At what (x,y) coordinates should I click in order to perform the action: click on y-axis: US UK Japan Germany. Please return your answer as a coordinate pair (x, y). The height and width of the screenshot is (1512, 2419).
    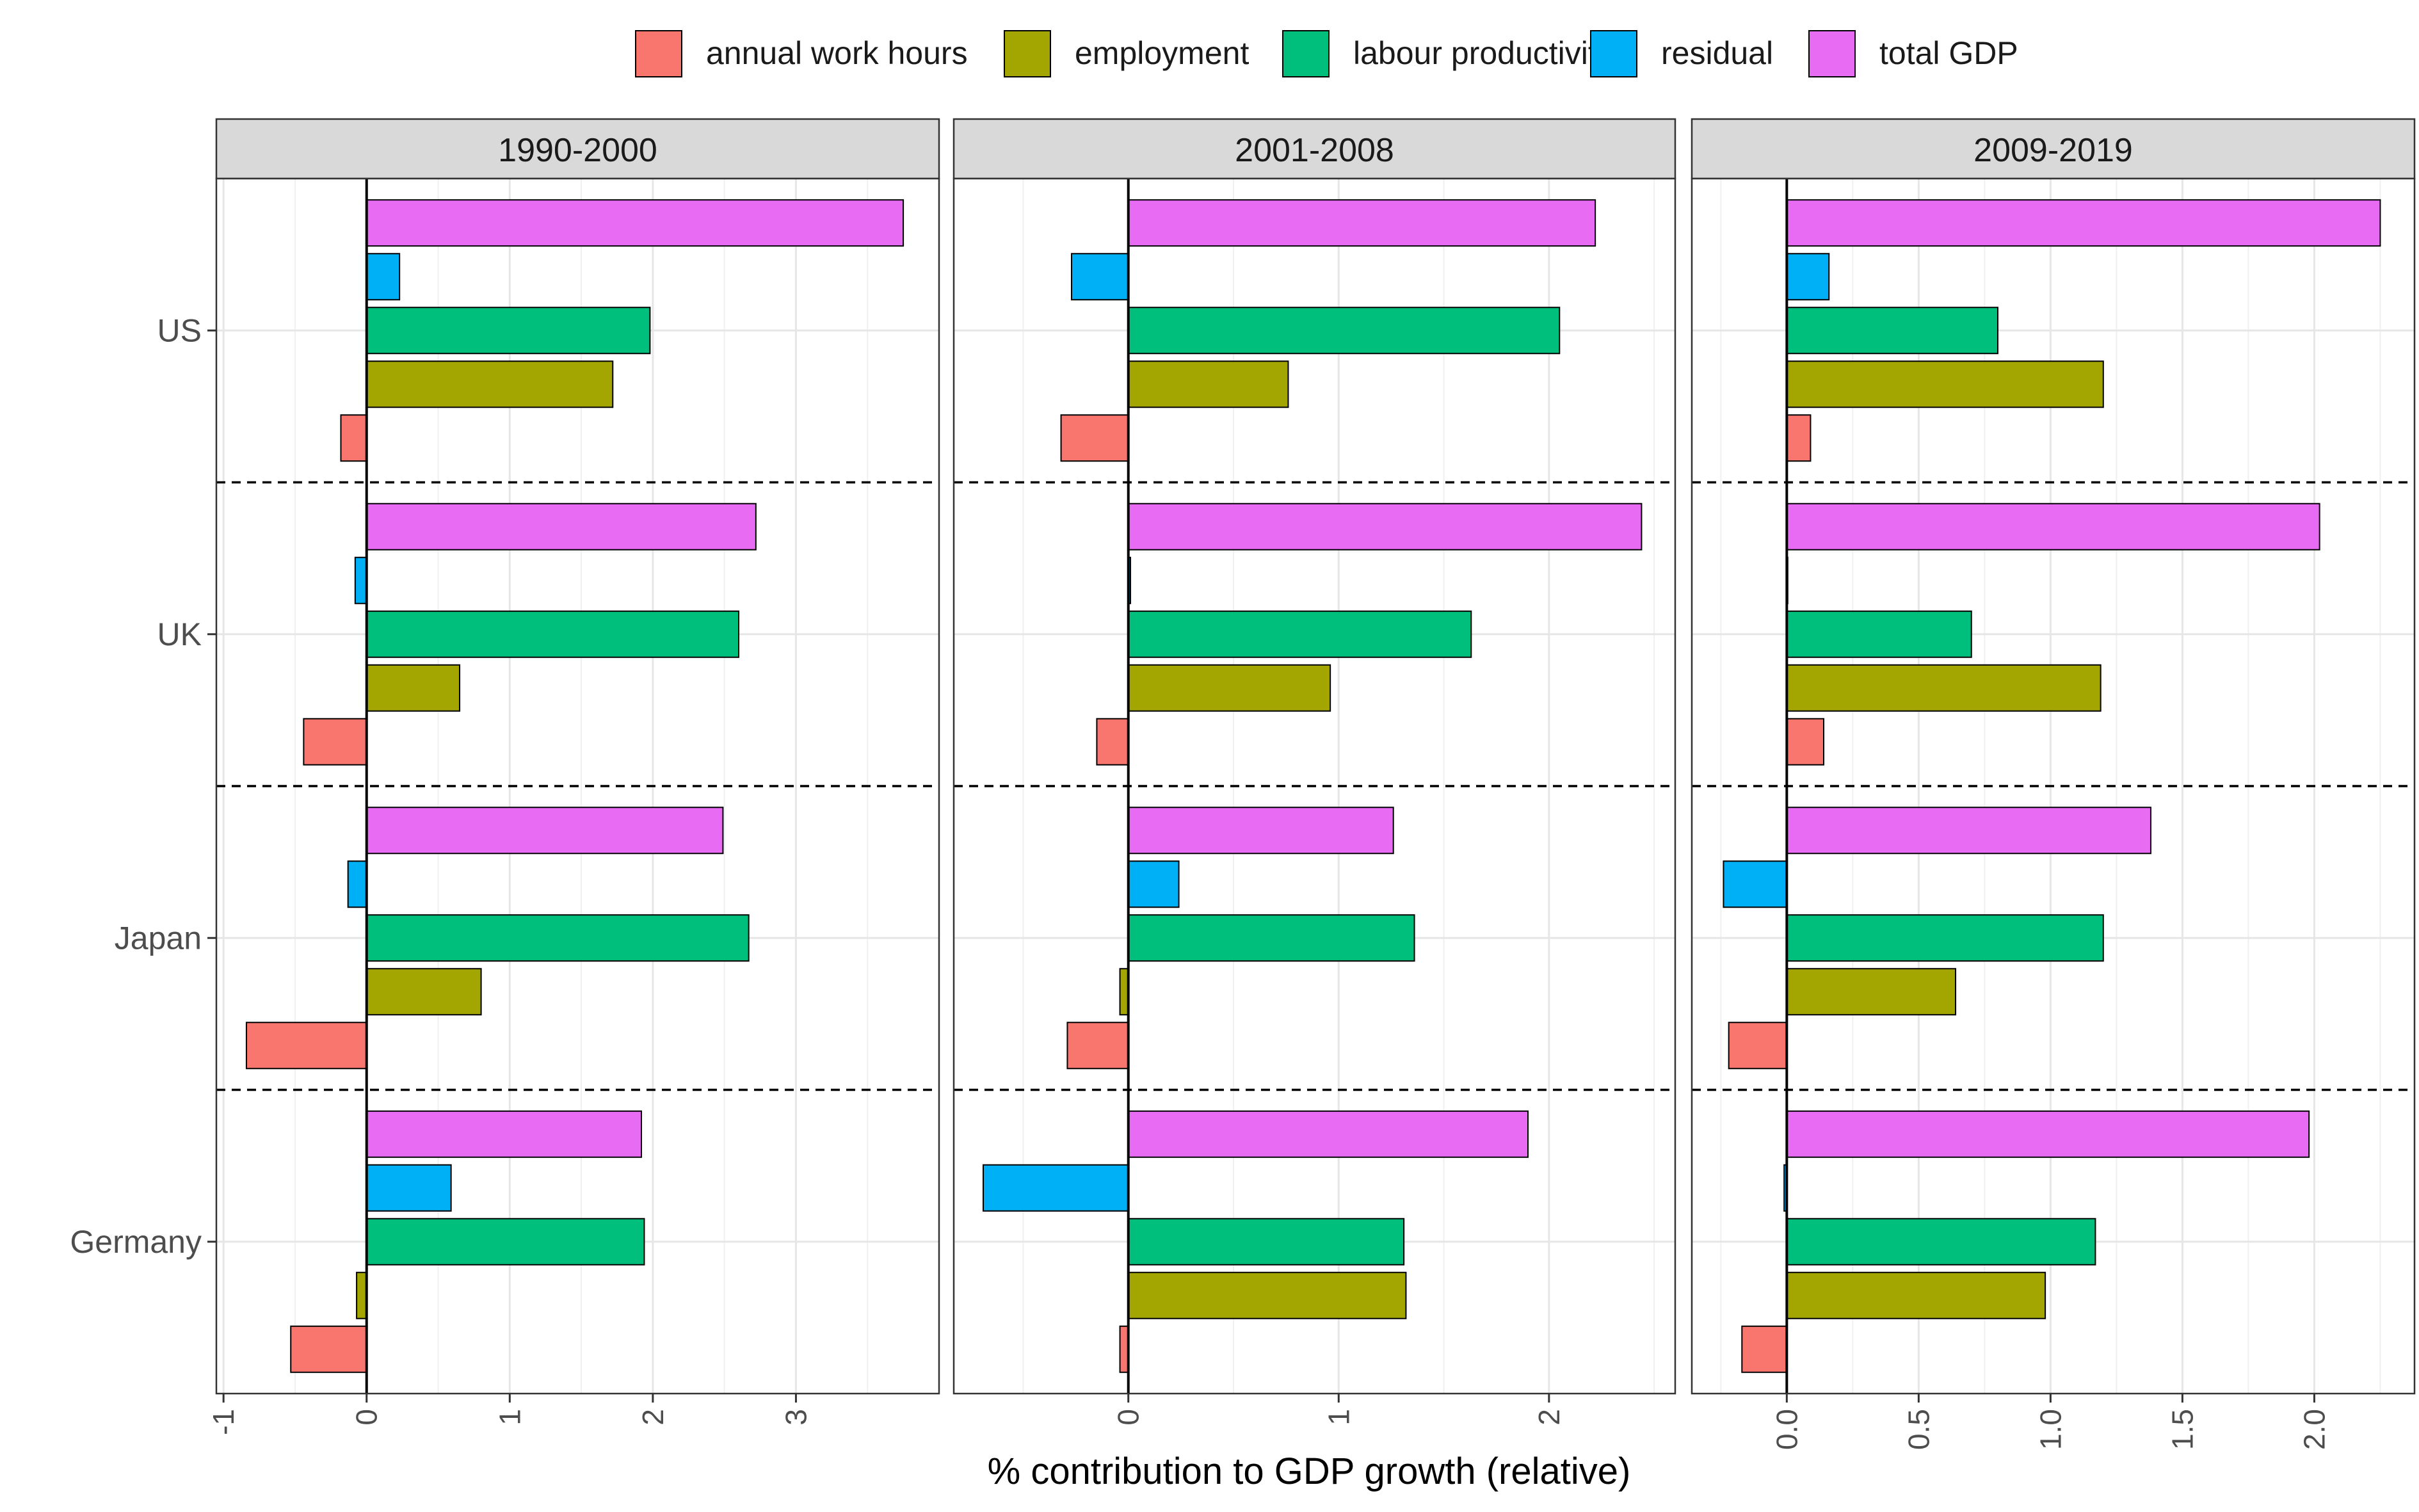
    Looking at the image, I should click on (143, 786).